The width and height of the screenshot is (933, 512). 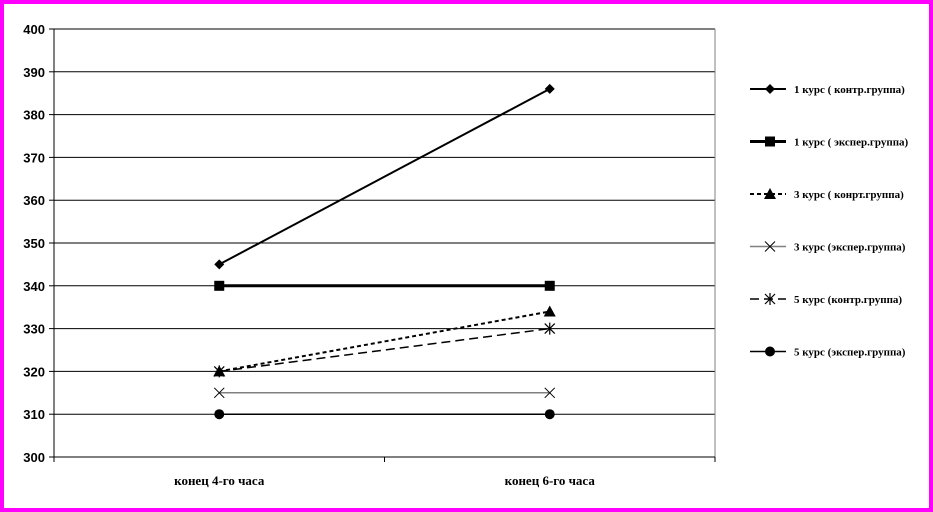 I want to click on y-tick-label: 320, so click(x=34, y=371).